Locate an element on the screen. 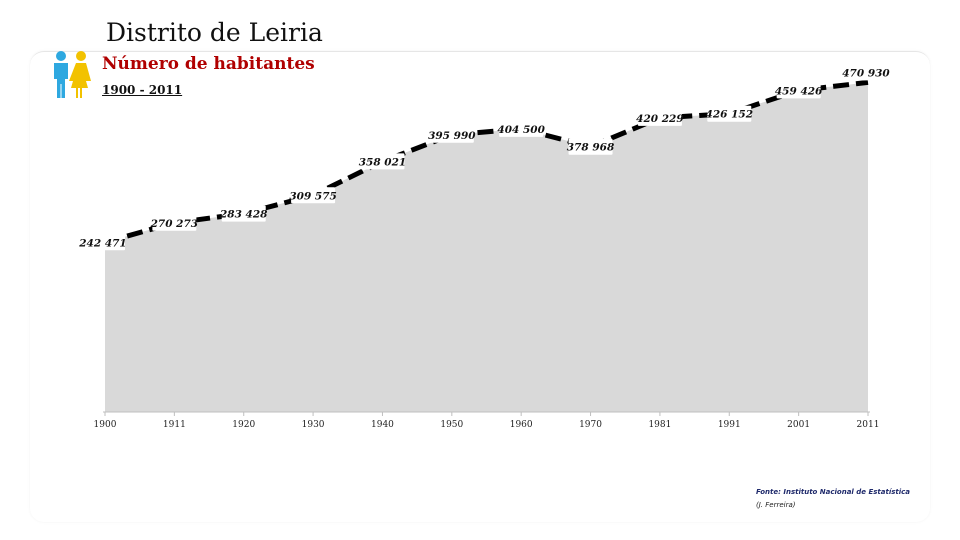  data-label: 283 428 is located at coordinates (243, 215).